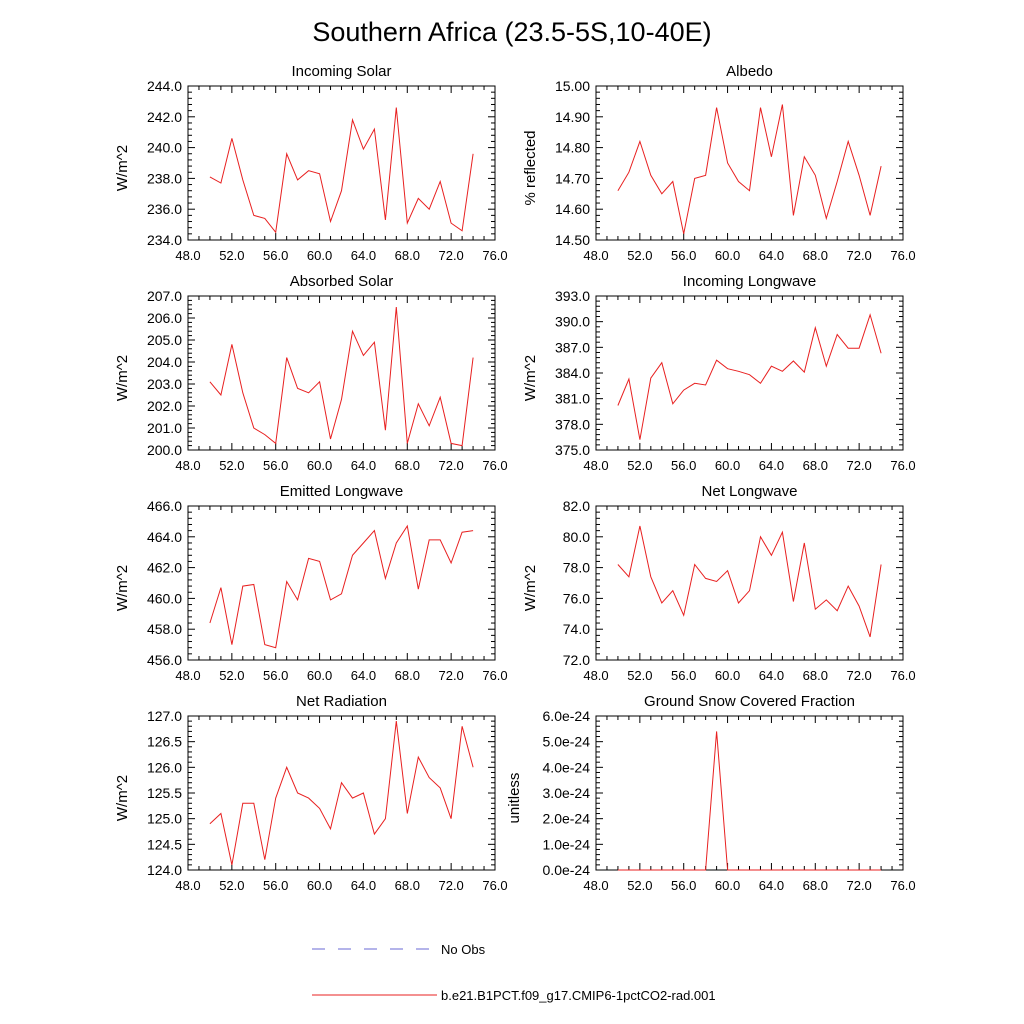 The height and width of the screenshot is (1024, 1024). Describe the element at coordinates (572, 117) in the screenshot. I see `y-tick-label: 14.90` at that location.